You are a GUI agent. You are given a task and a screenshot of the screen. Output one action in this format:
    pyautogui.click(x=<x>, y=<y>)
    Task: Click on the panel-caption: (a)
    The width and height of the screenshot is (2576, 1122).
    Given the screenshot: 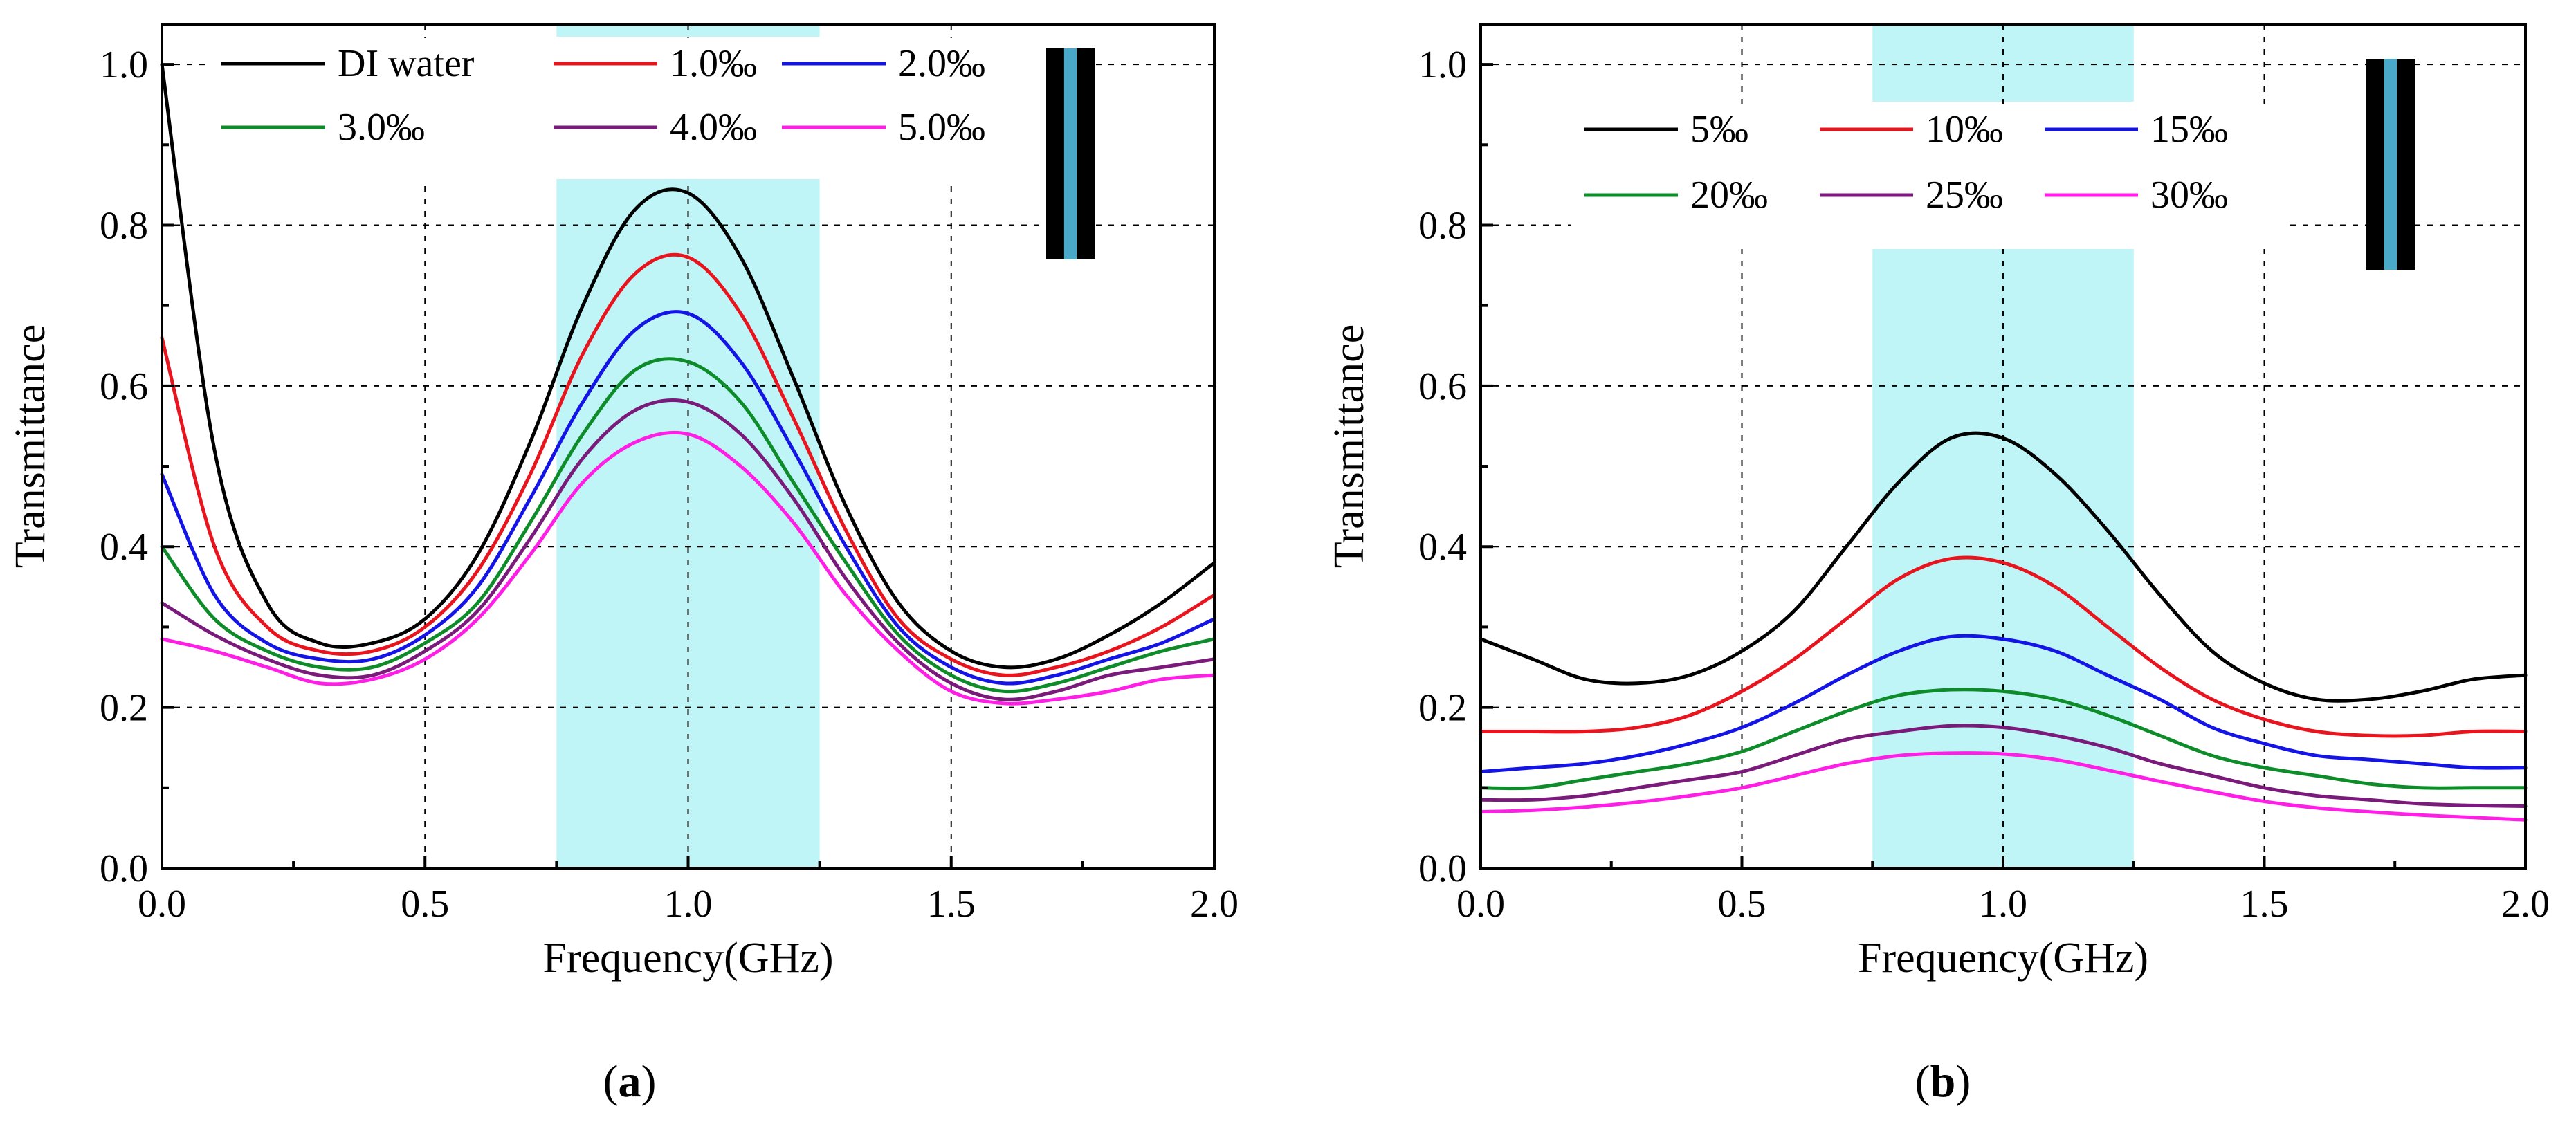 What is the action you would take?
    pyautogui.click(x=630, y=1081)
    